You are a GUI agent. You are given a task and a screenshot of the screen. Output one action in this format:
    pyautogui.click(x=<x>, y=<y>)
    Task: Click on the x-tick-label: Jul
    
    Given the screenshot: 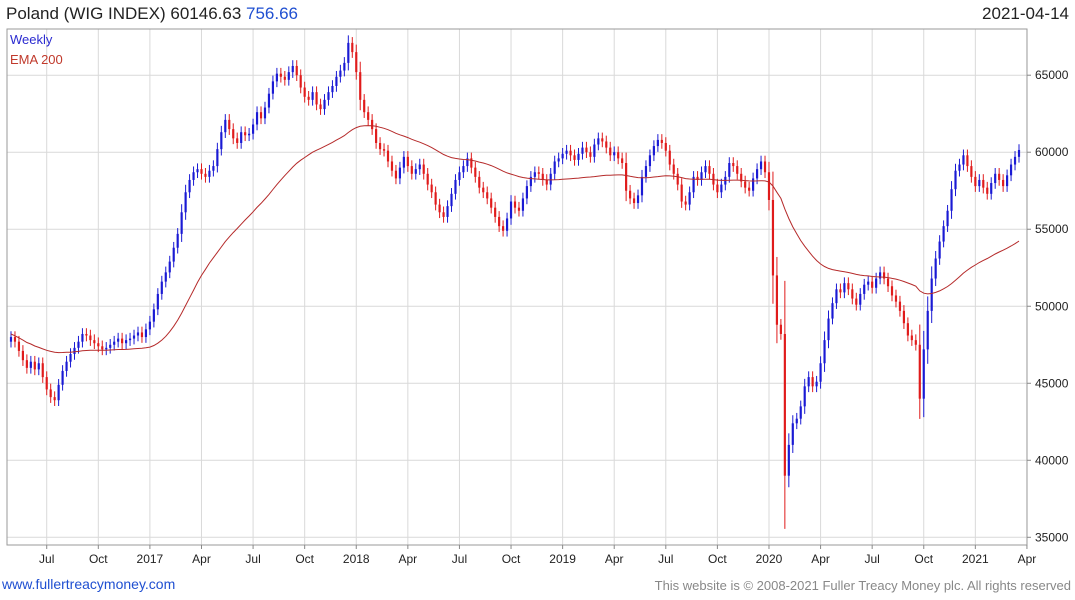 What is the action you would take?
    pyautogui.click(x=46, y=559)
    